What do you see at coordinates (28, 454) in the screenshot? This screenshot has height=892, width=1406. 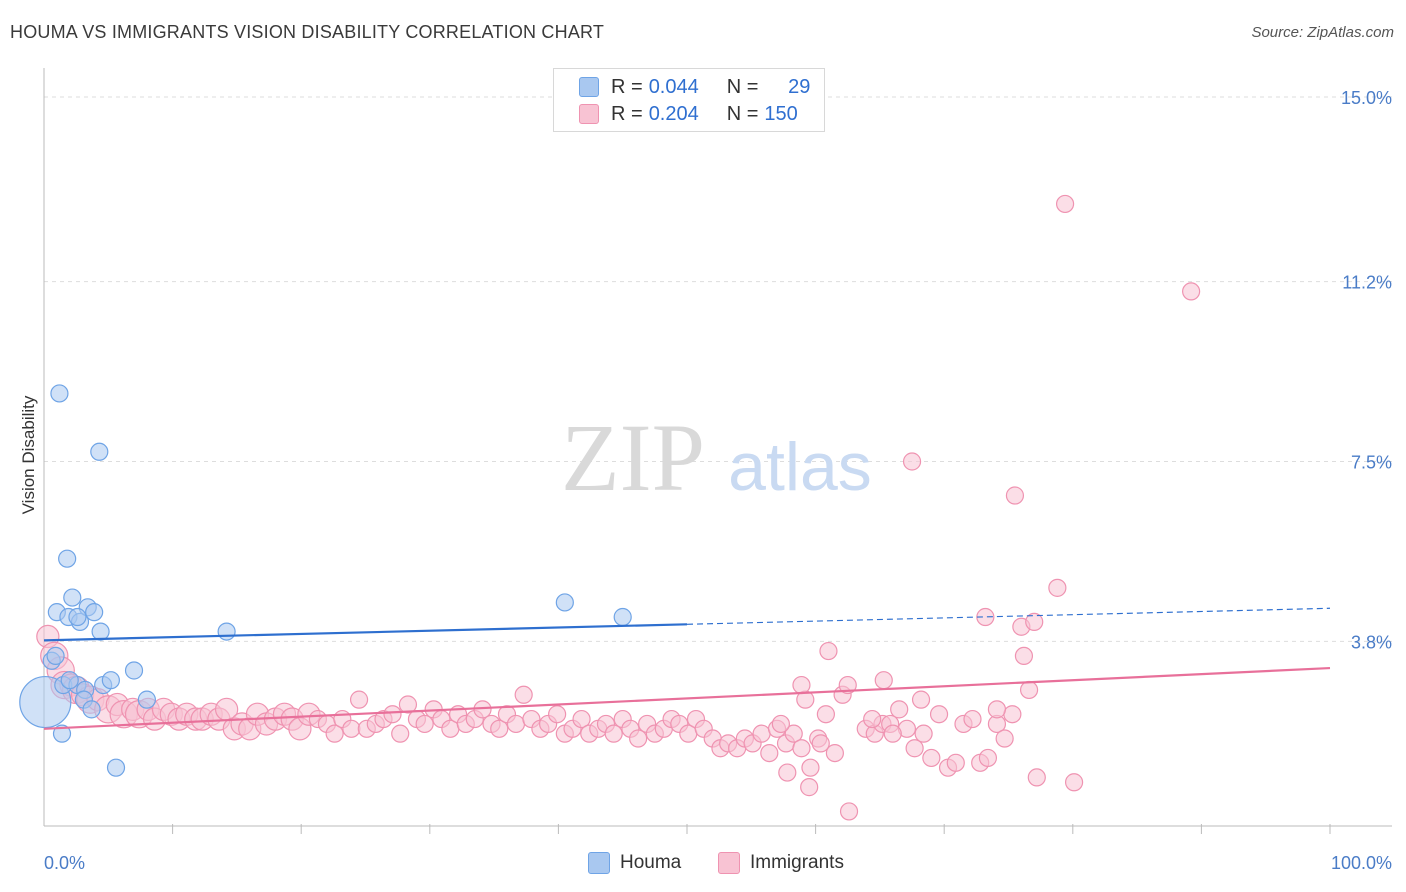 I see `y-axis-label: Vision Disability` at bounding box center [28, 454].